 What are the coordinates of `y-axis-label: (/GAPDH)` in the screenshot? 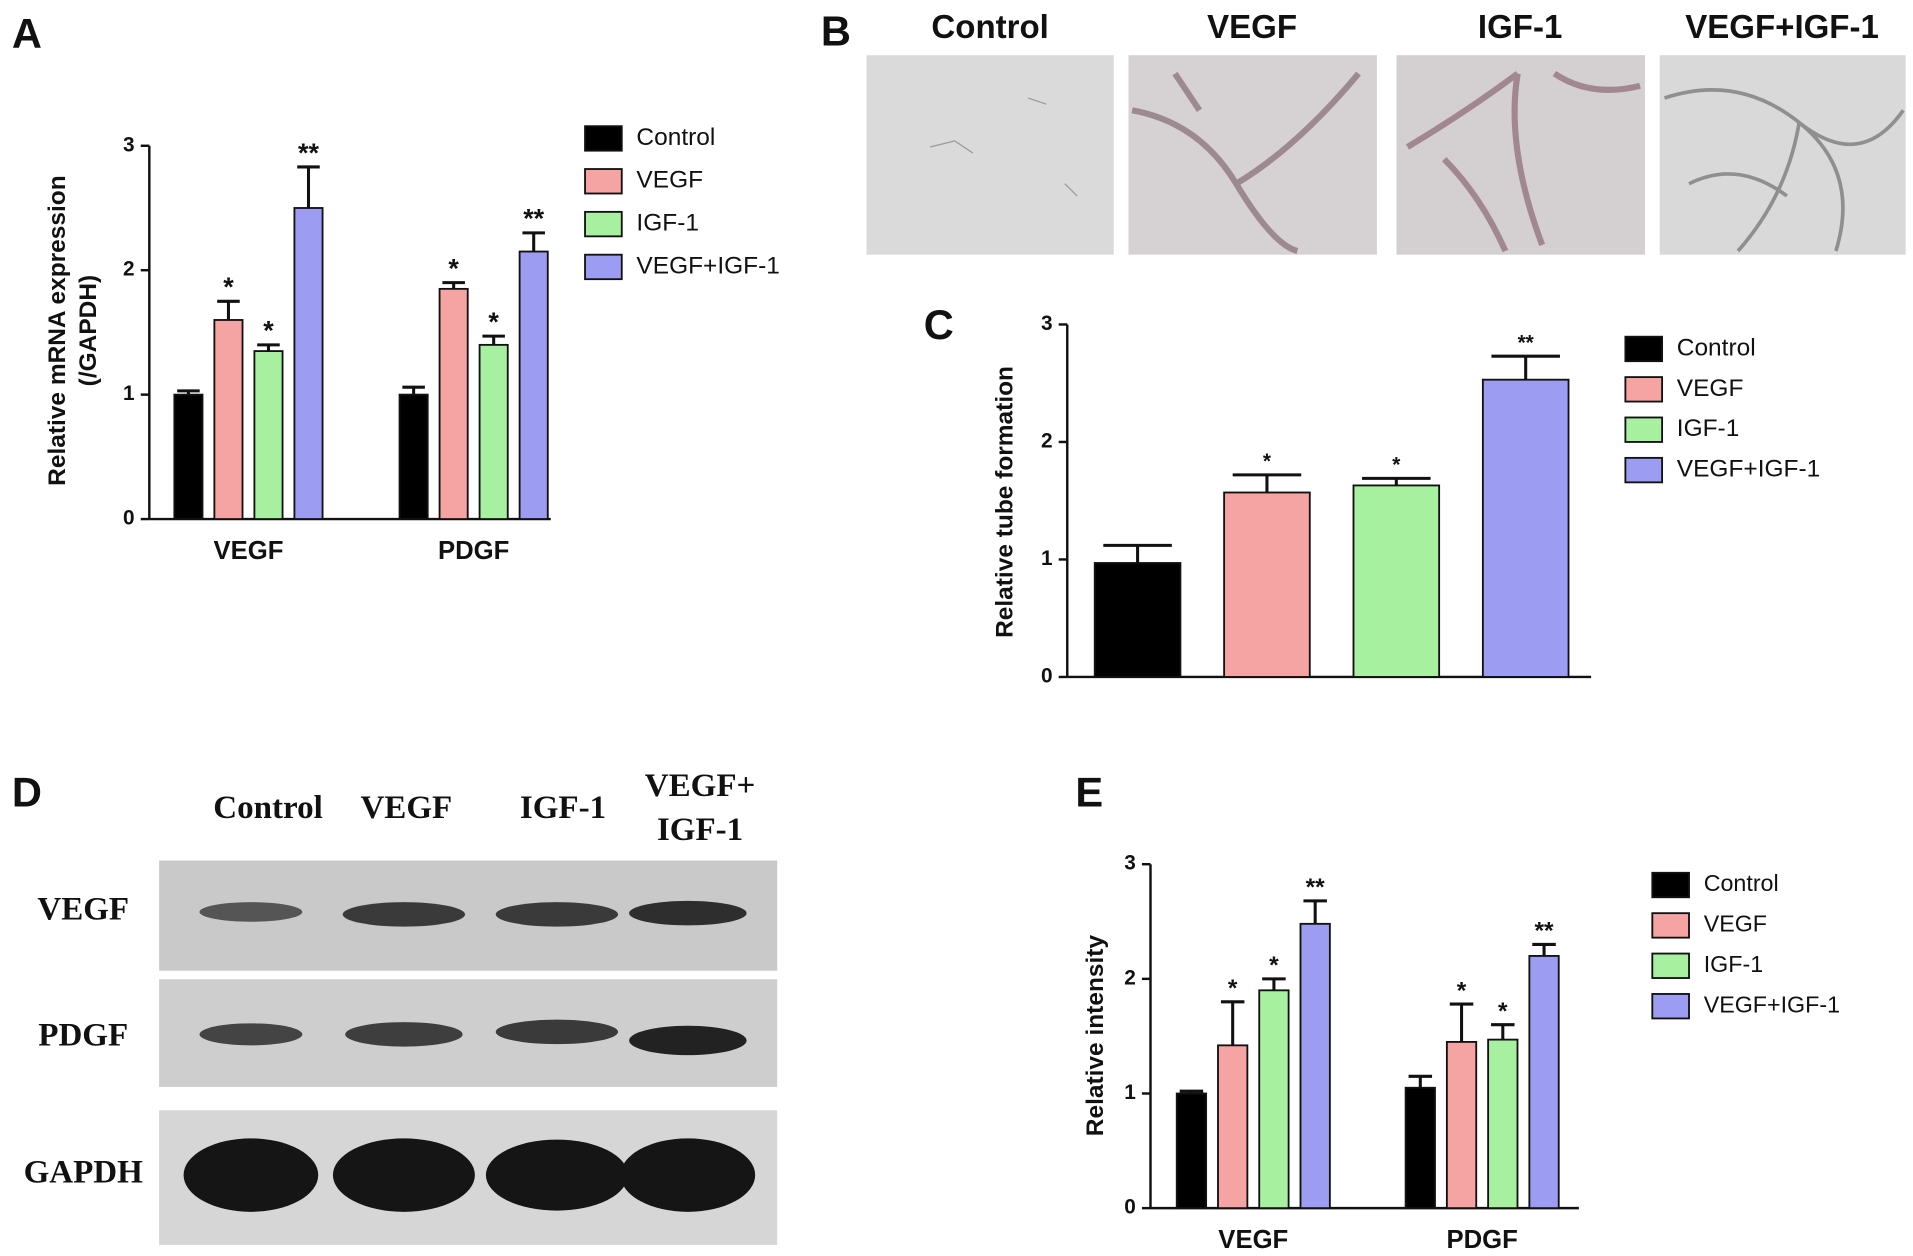 It's located at (88, 330).